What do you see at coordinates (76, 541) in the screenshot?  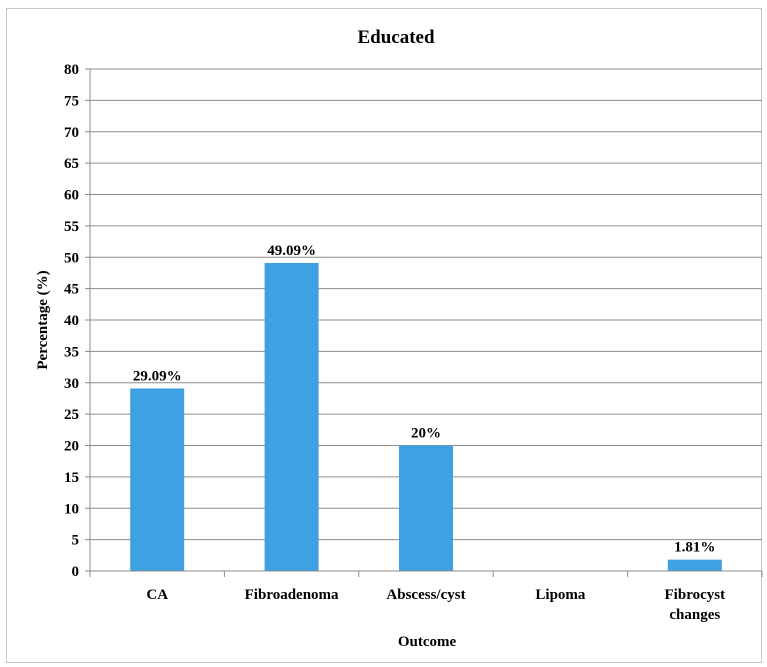 I see `y-tick-label: 5` at bounding box center [76, 541].